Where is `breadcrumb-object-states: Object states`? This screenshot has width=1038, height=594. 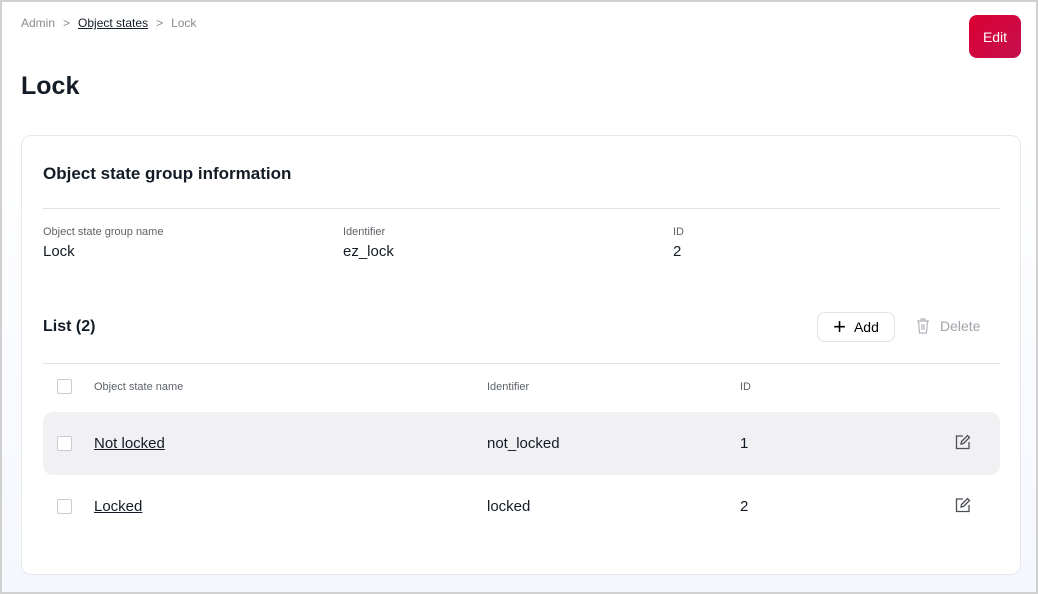
breadcrumb-object-states: Object states is located at coordinates (113, 23).